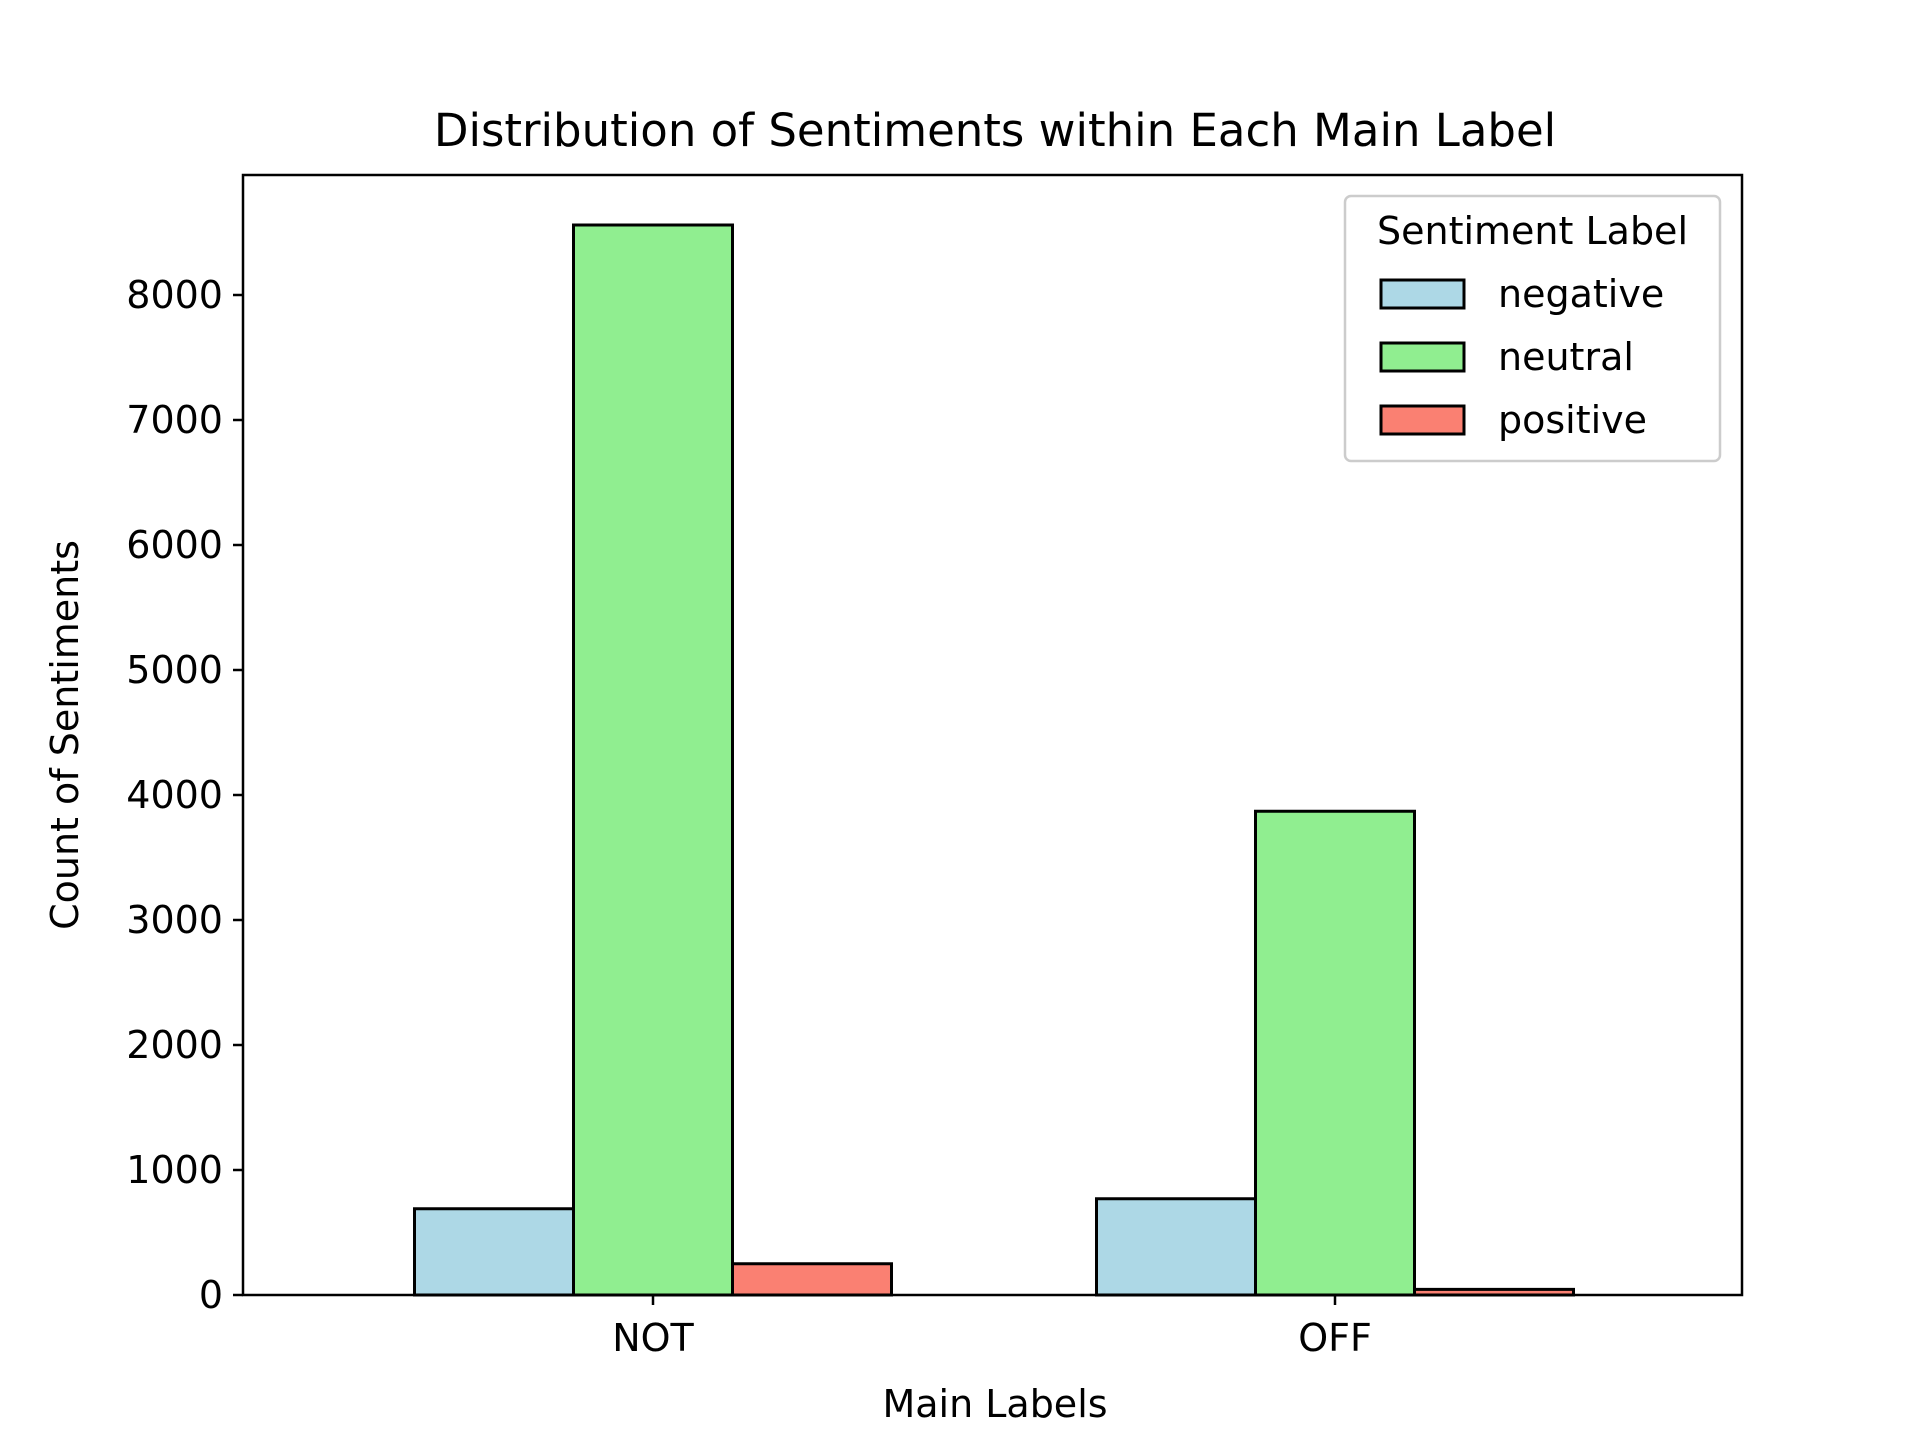 The height and width of the screenshot is (1440, 1920). I want to click on y-tick-label: 0, so click(211, 1295).